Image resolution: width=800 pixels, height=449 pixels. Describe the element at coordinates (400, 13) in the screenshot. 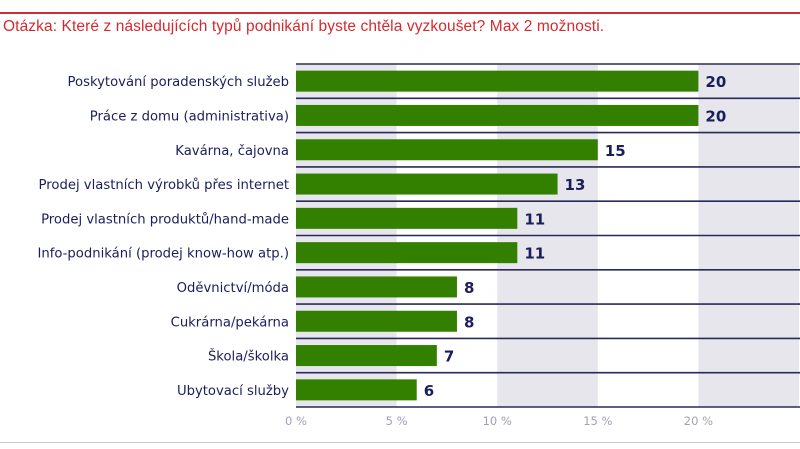

I see `header-rule` at that location.